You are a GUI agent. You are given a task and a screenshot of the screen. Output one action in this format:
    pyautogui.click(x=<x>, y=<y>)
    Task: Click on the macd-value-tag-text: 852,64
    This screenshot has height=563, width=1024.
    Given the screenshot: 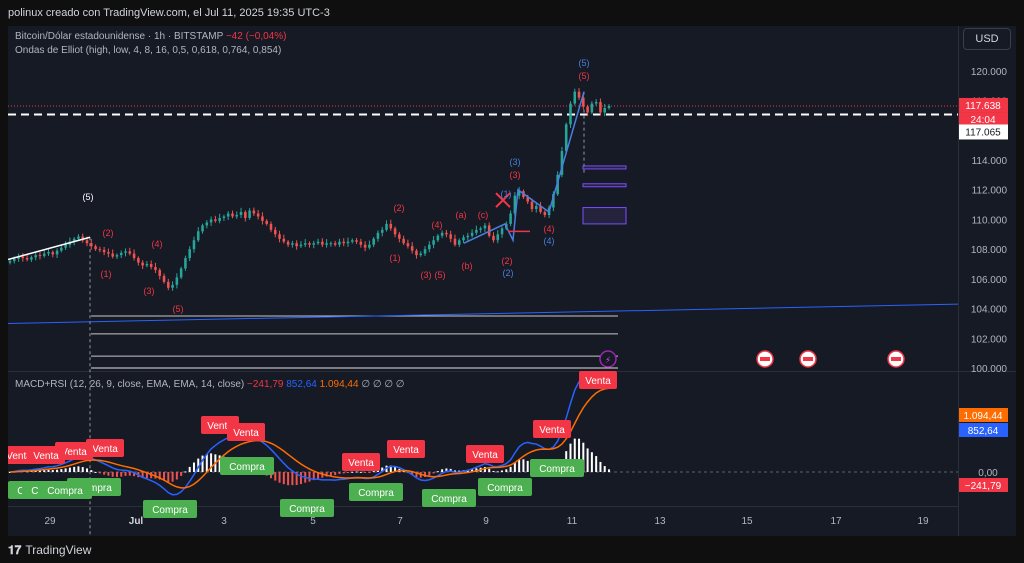 What is the action you would take?
    pyautogui.click(x=983, y=431)
    